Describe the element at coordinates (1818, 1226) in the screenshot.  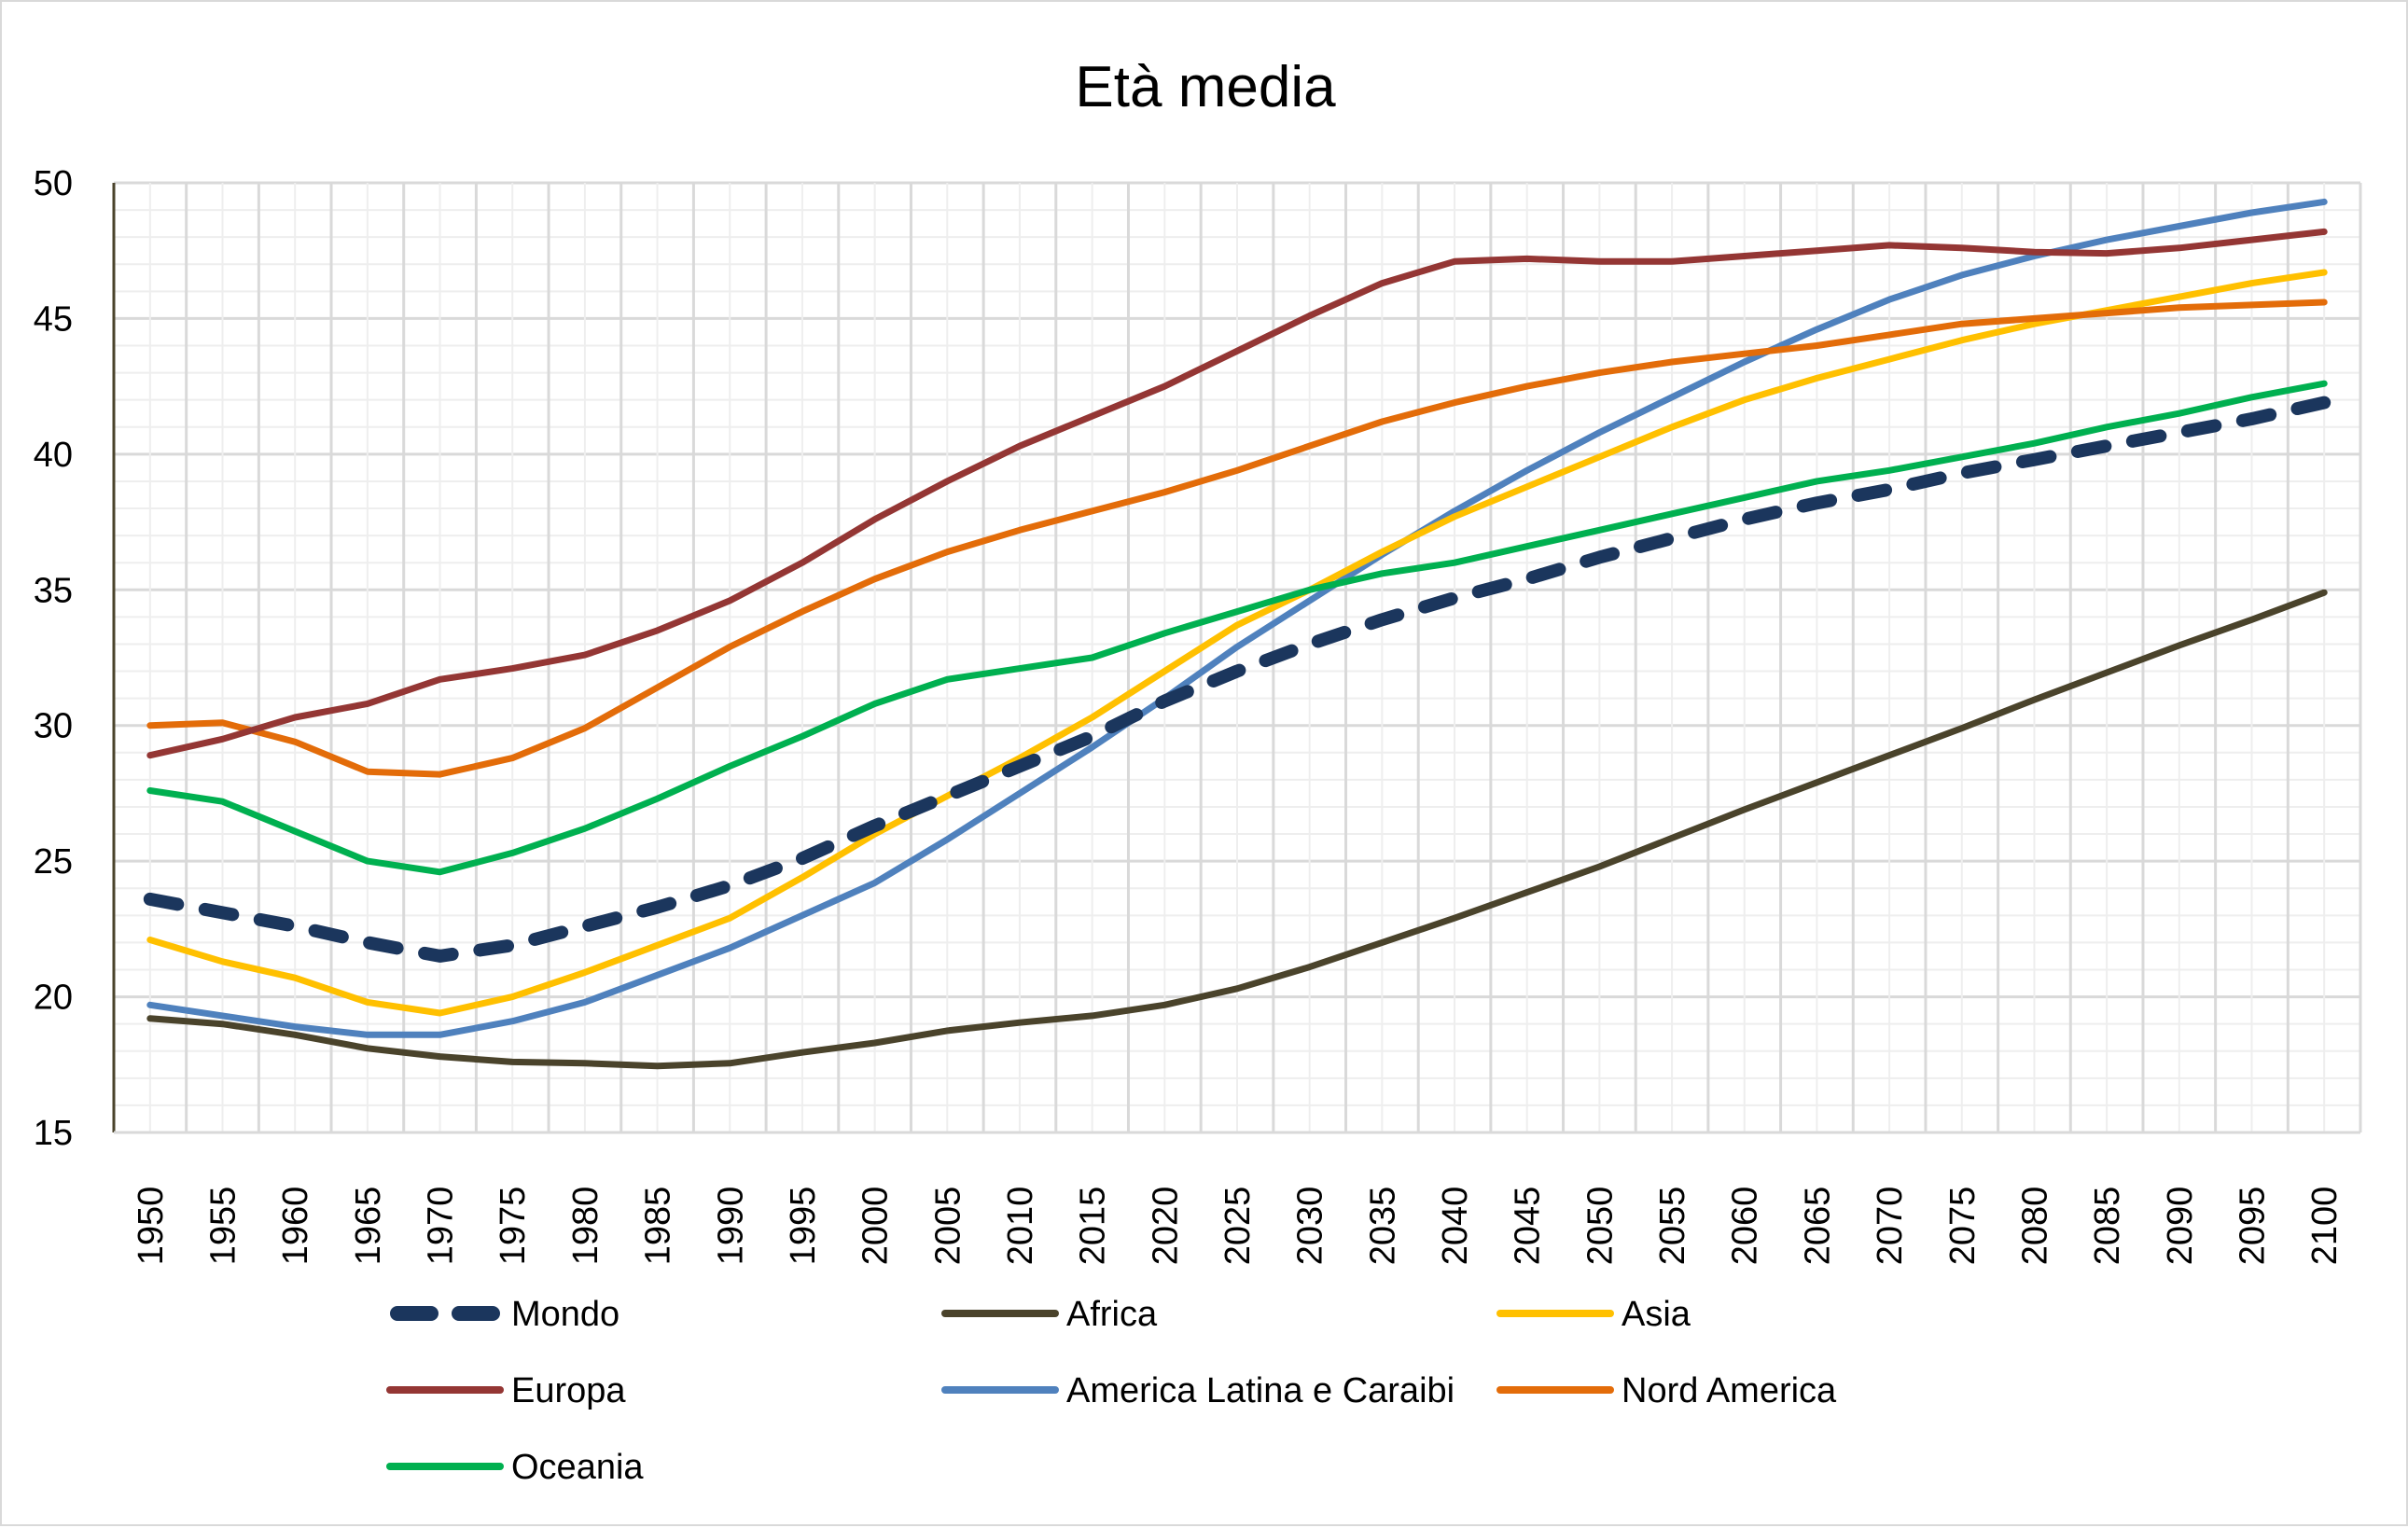
I see `x-tick-label: 2065` at that location.